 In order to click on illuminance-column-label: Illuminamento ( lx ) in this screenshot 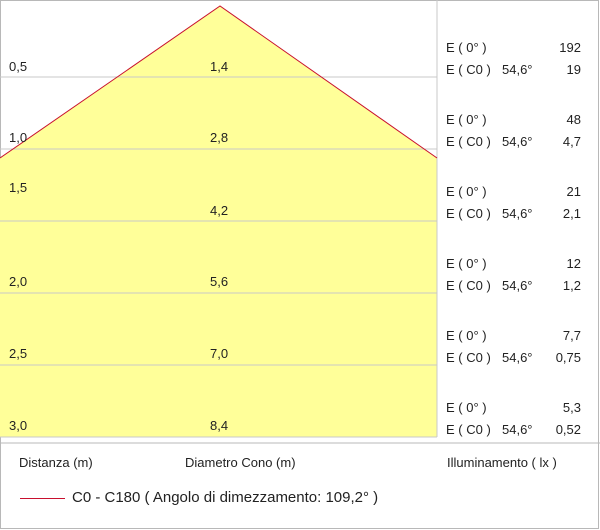, I will do `click(502, 462)`.